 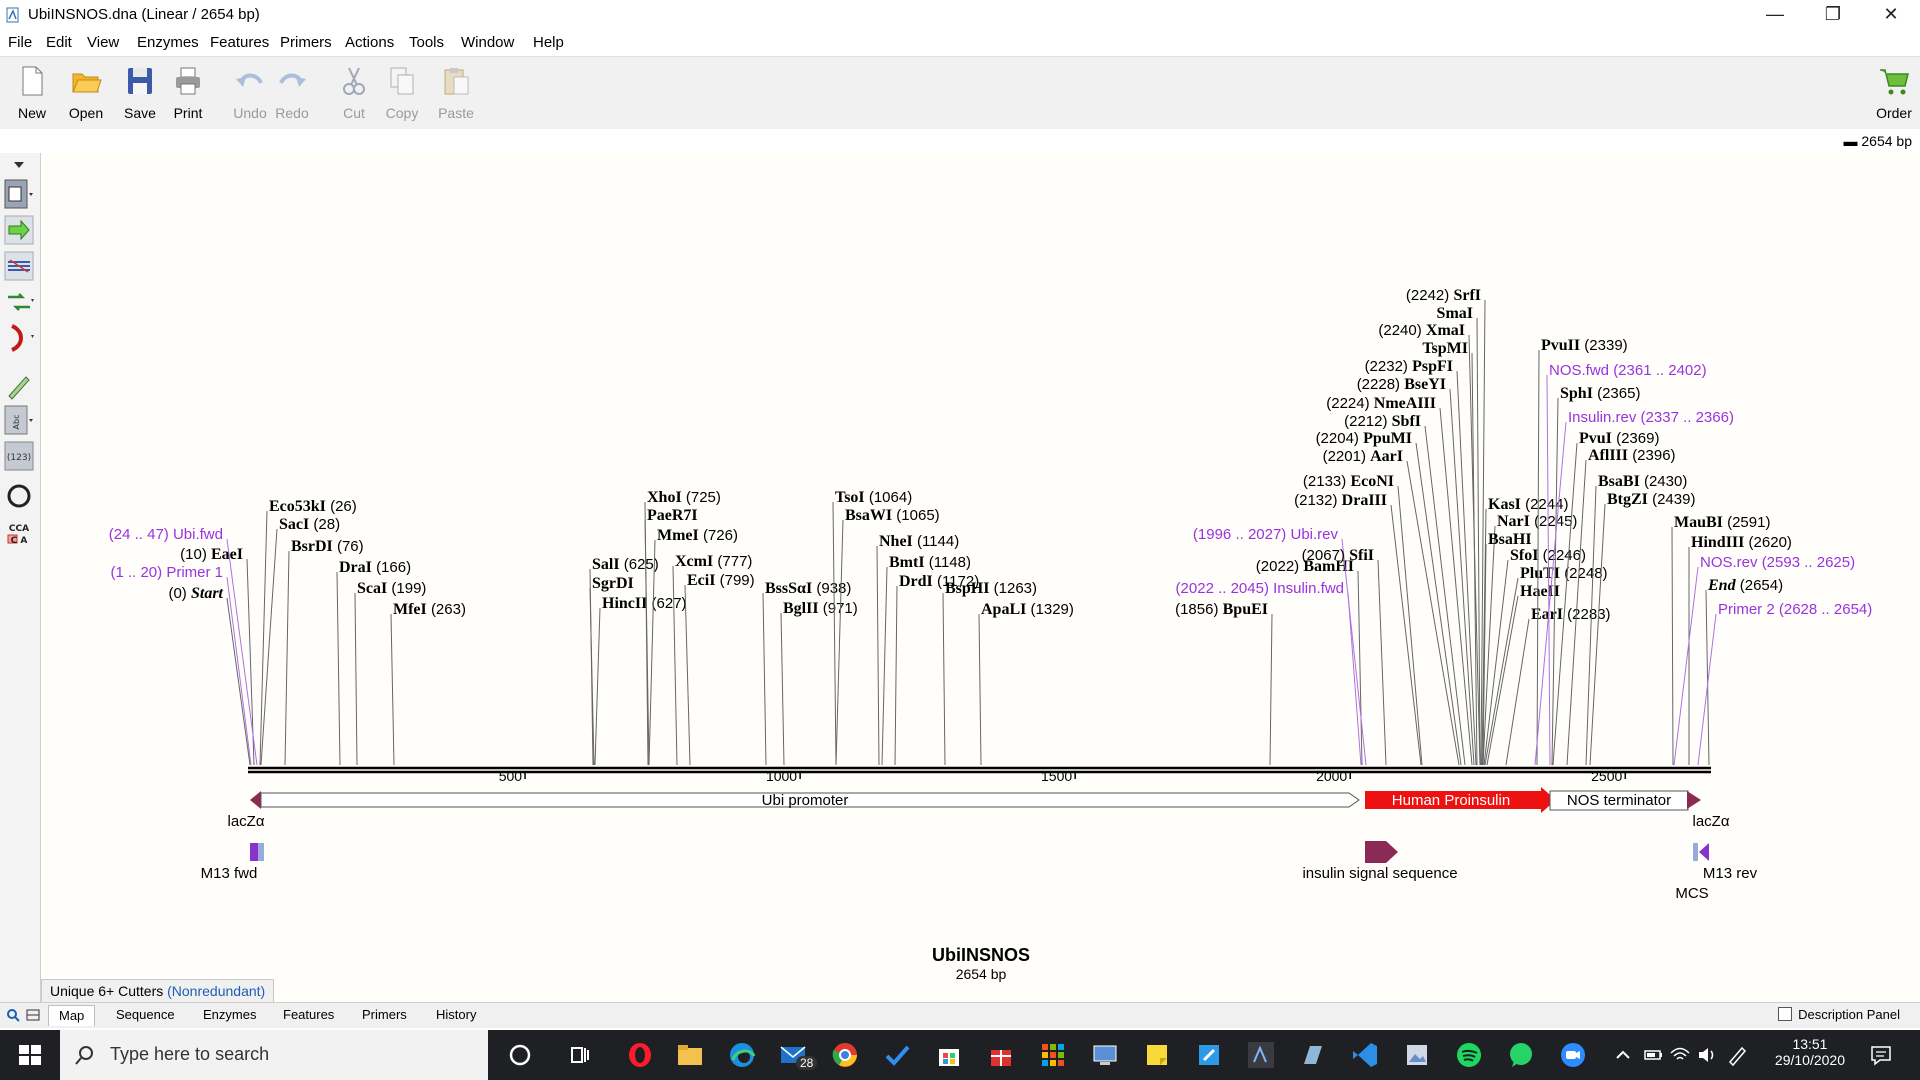 I want to click on restriction-site-label: TsoI (1064), so click(x=873, y=497).